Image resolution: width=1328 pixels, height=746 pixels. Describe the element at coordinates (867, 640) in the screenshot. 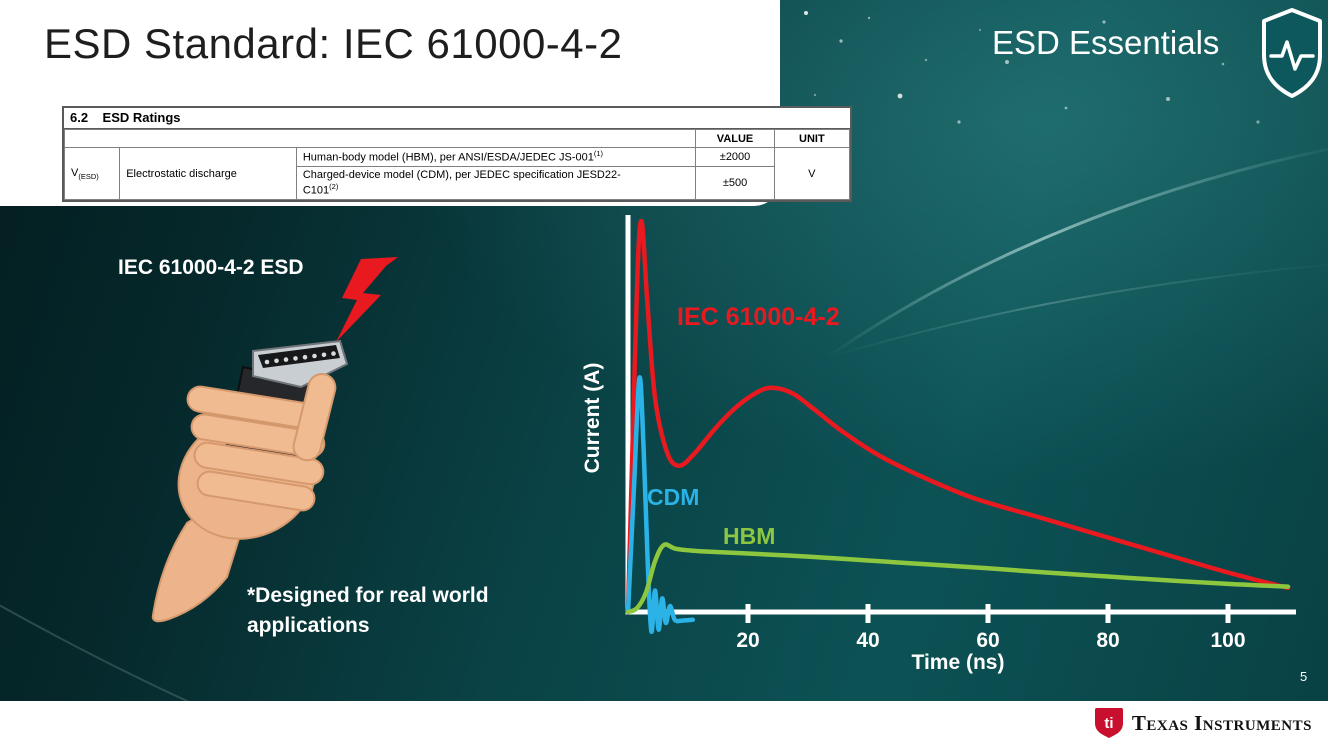

I see `x-tick-label: 40` at that location.